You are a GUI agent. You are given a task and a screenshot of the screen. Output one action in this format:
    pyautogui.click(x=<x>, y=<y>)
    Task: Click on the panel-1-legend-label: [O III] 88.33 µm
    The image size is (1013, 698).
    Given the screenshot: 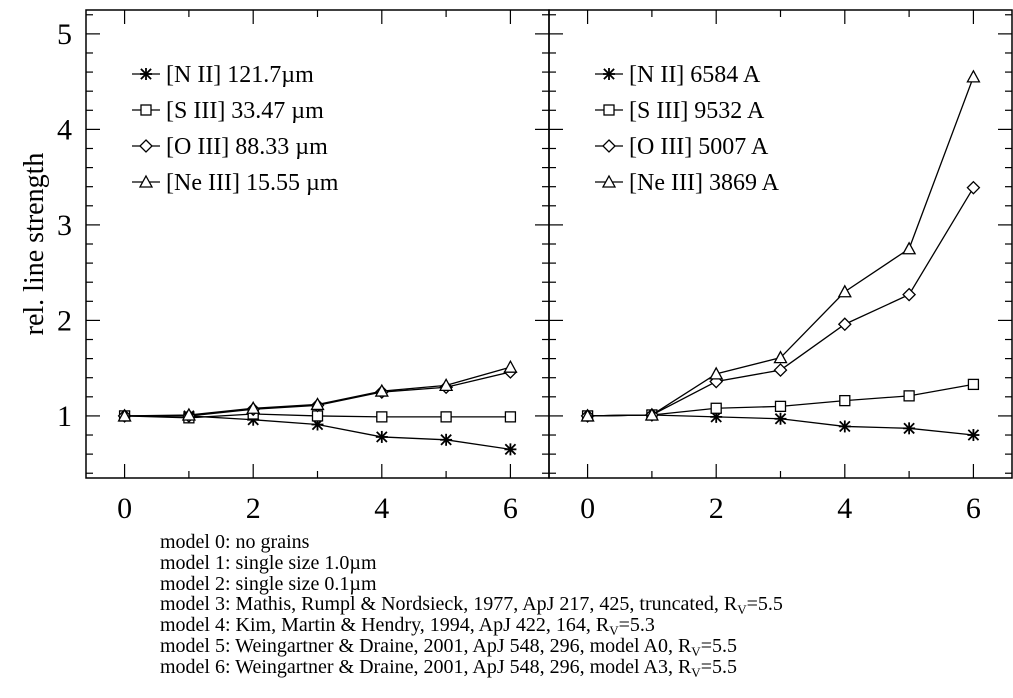 What is the action you would take?
    pyautogui.click(x=247, y=147)
    